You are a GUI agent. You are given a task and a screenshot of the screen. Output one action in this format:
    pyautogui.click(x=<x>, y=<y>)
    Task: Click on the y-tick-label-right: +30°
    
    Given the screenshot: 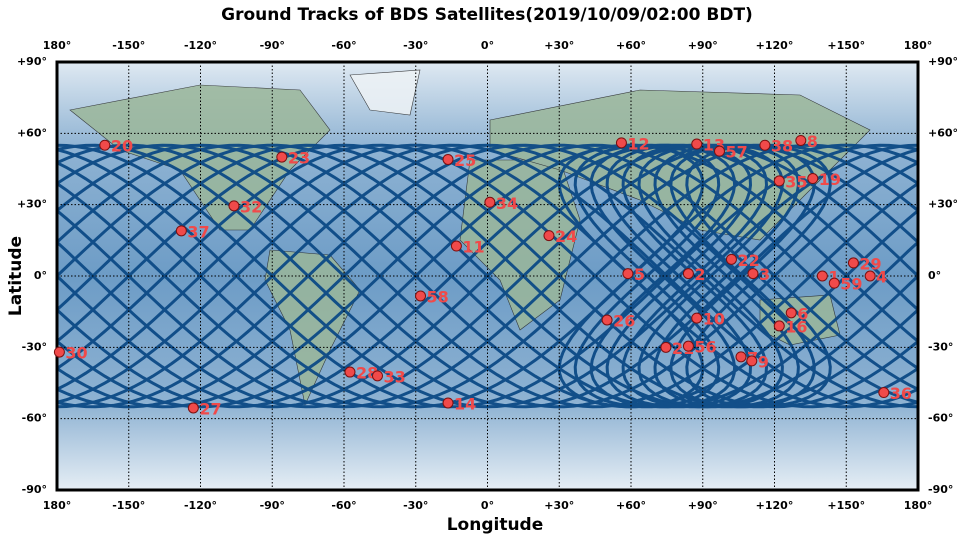 What is the action you would take?
    pyautogui.click(x=943, y=204)
    